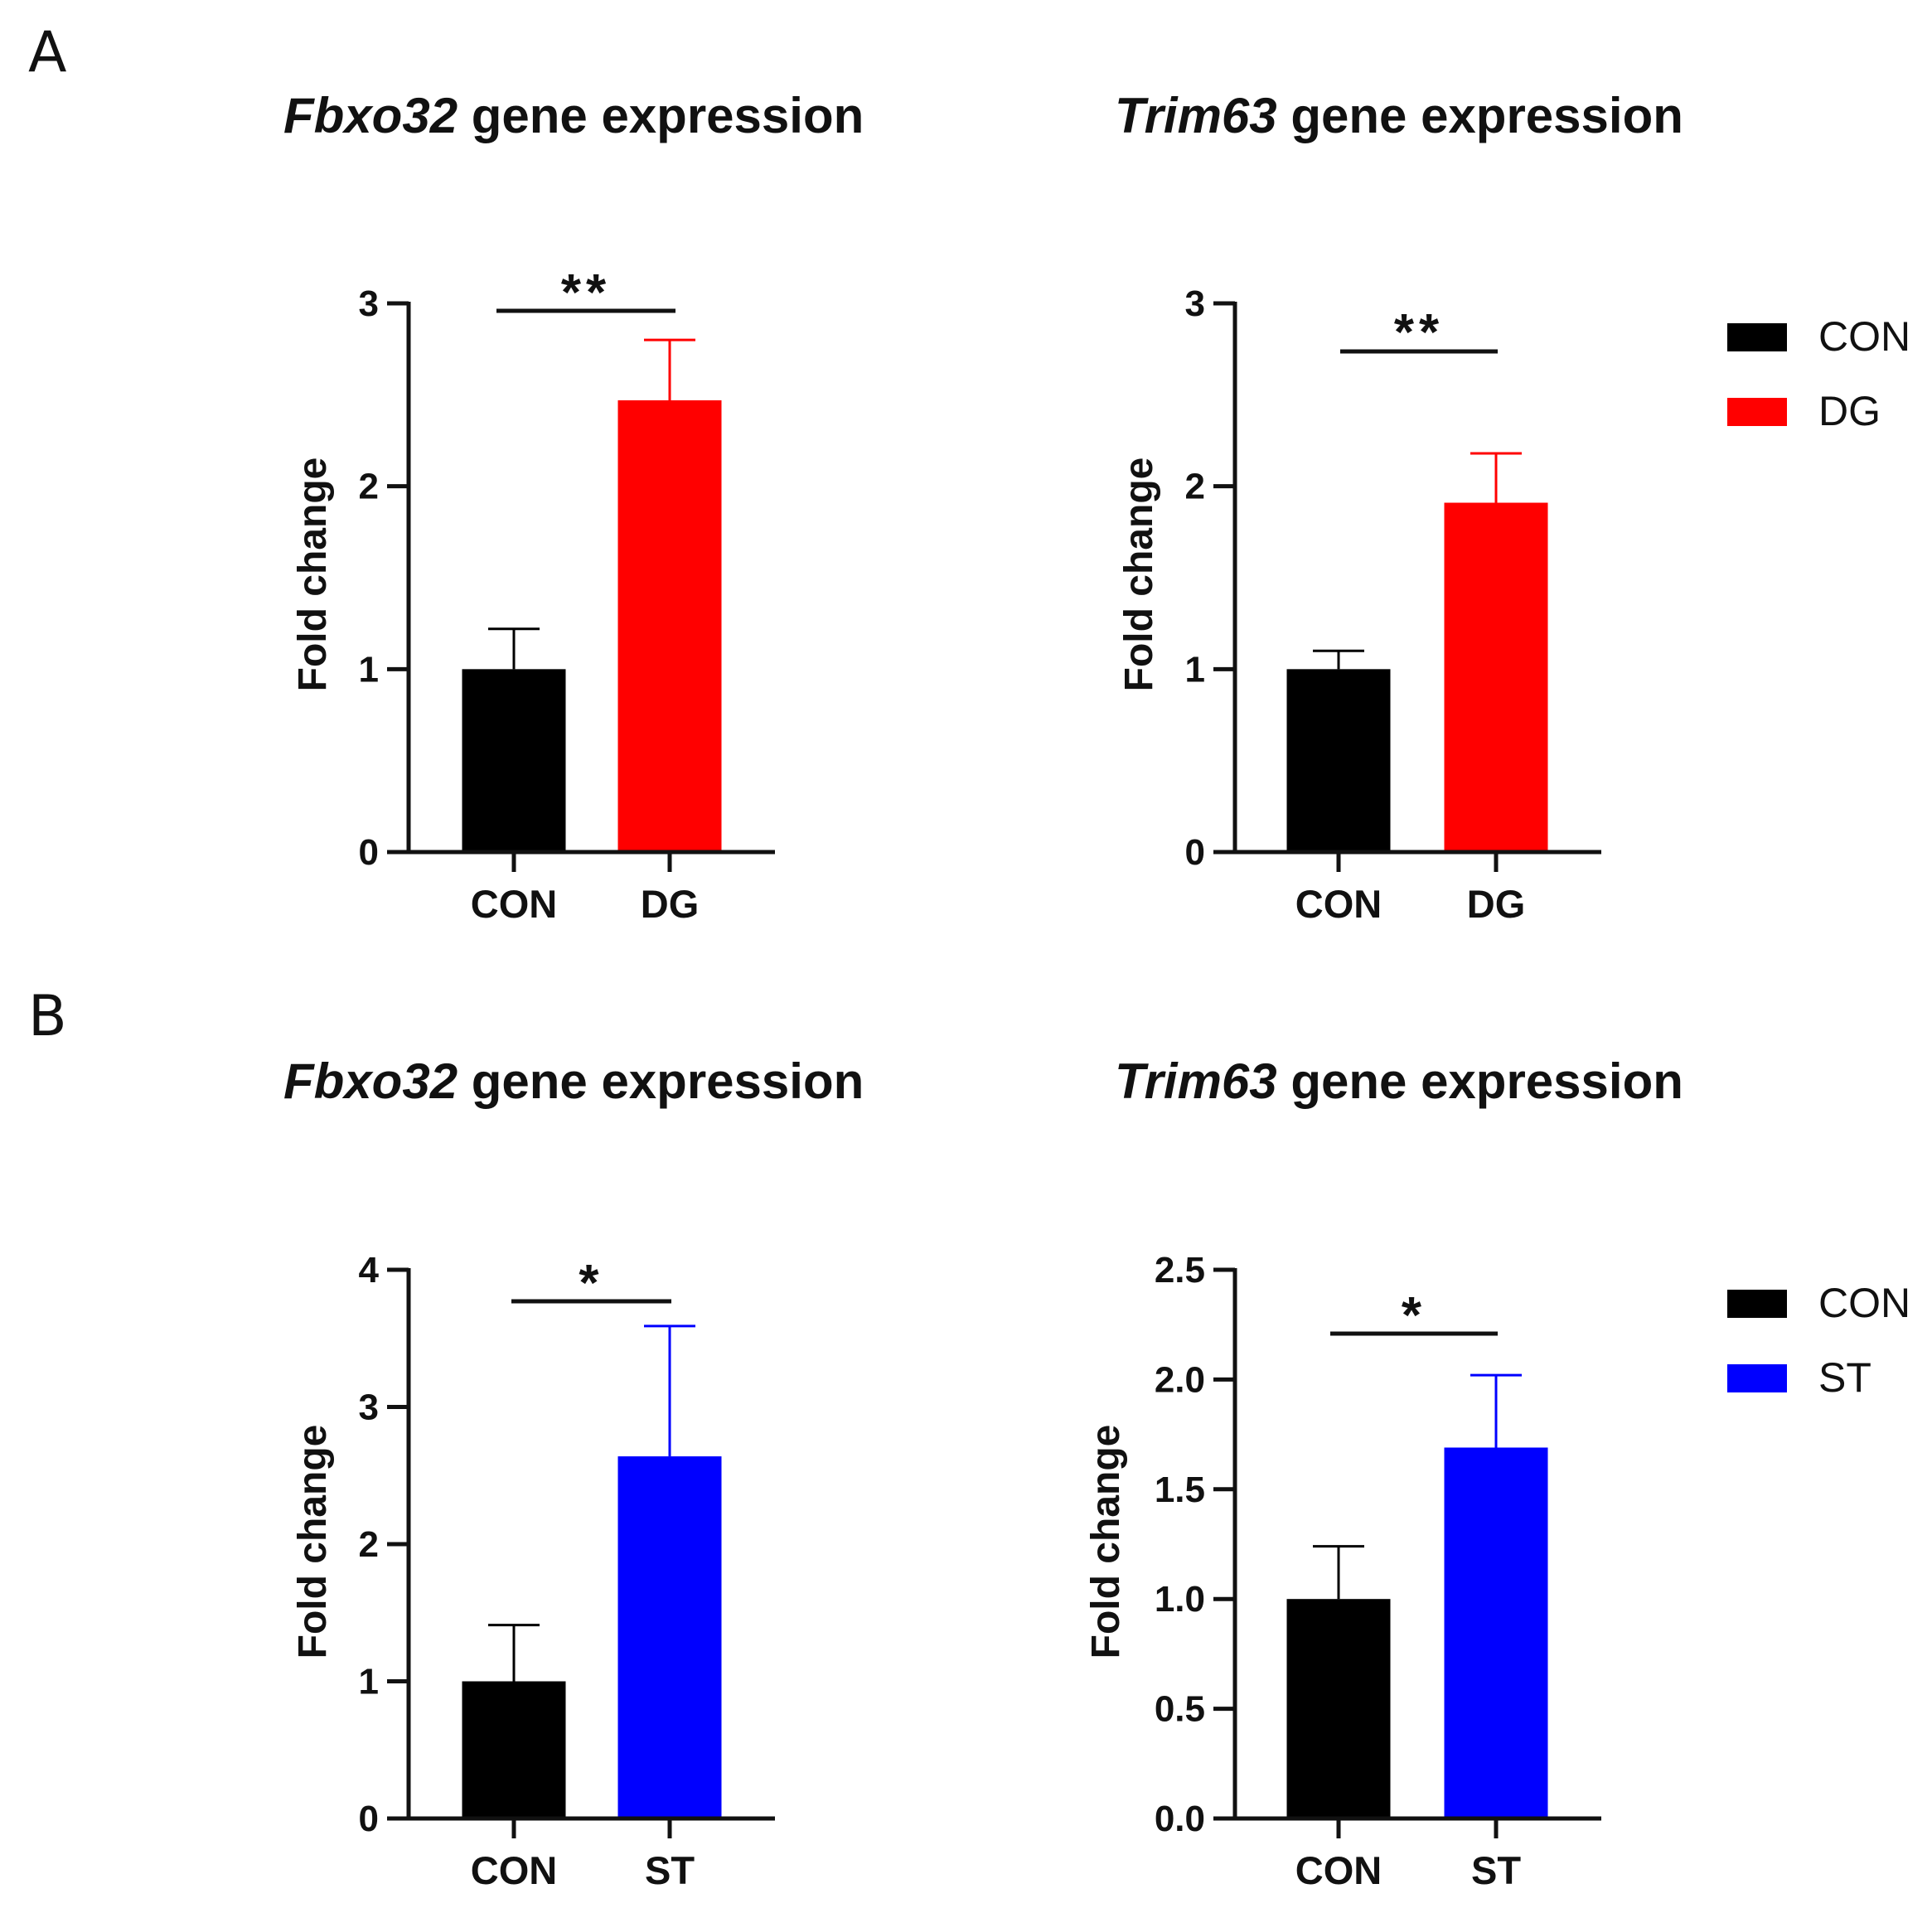 This screenshot has width=1932, height=1908. What do you see at coordinates (1818, 1340) in the screenshot?
I see `legend-st: CON ST` at bounding box center [1818, 1340].